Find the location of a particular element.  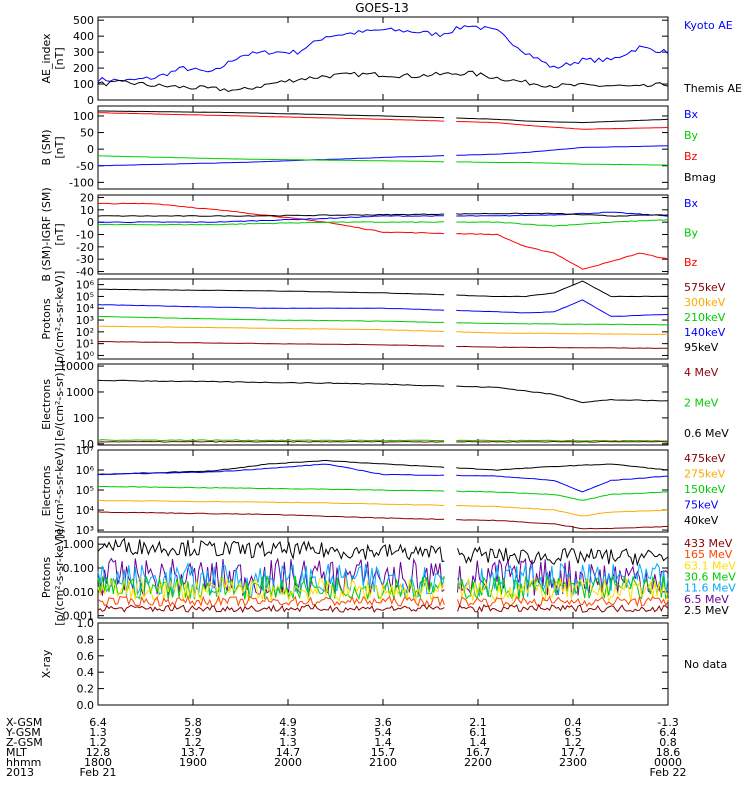

y-tick-label: -10 is located at coordinates (85, 235).